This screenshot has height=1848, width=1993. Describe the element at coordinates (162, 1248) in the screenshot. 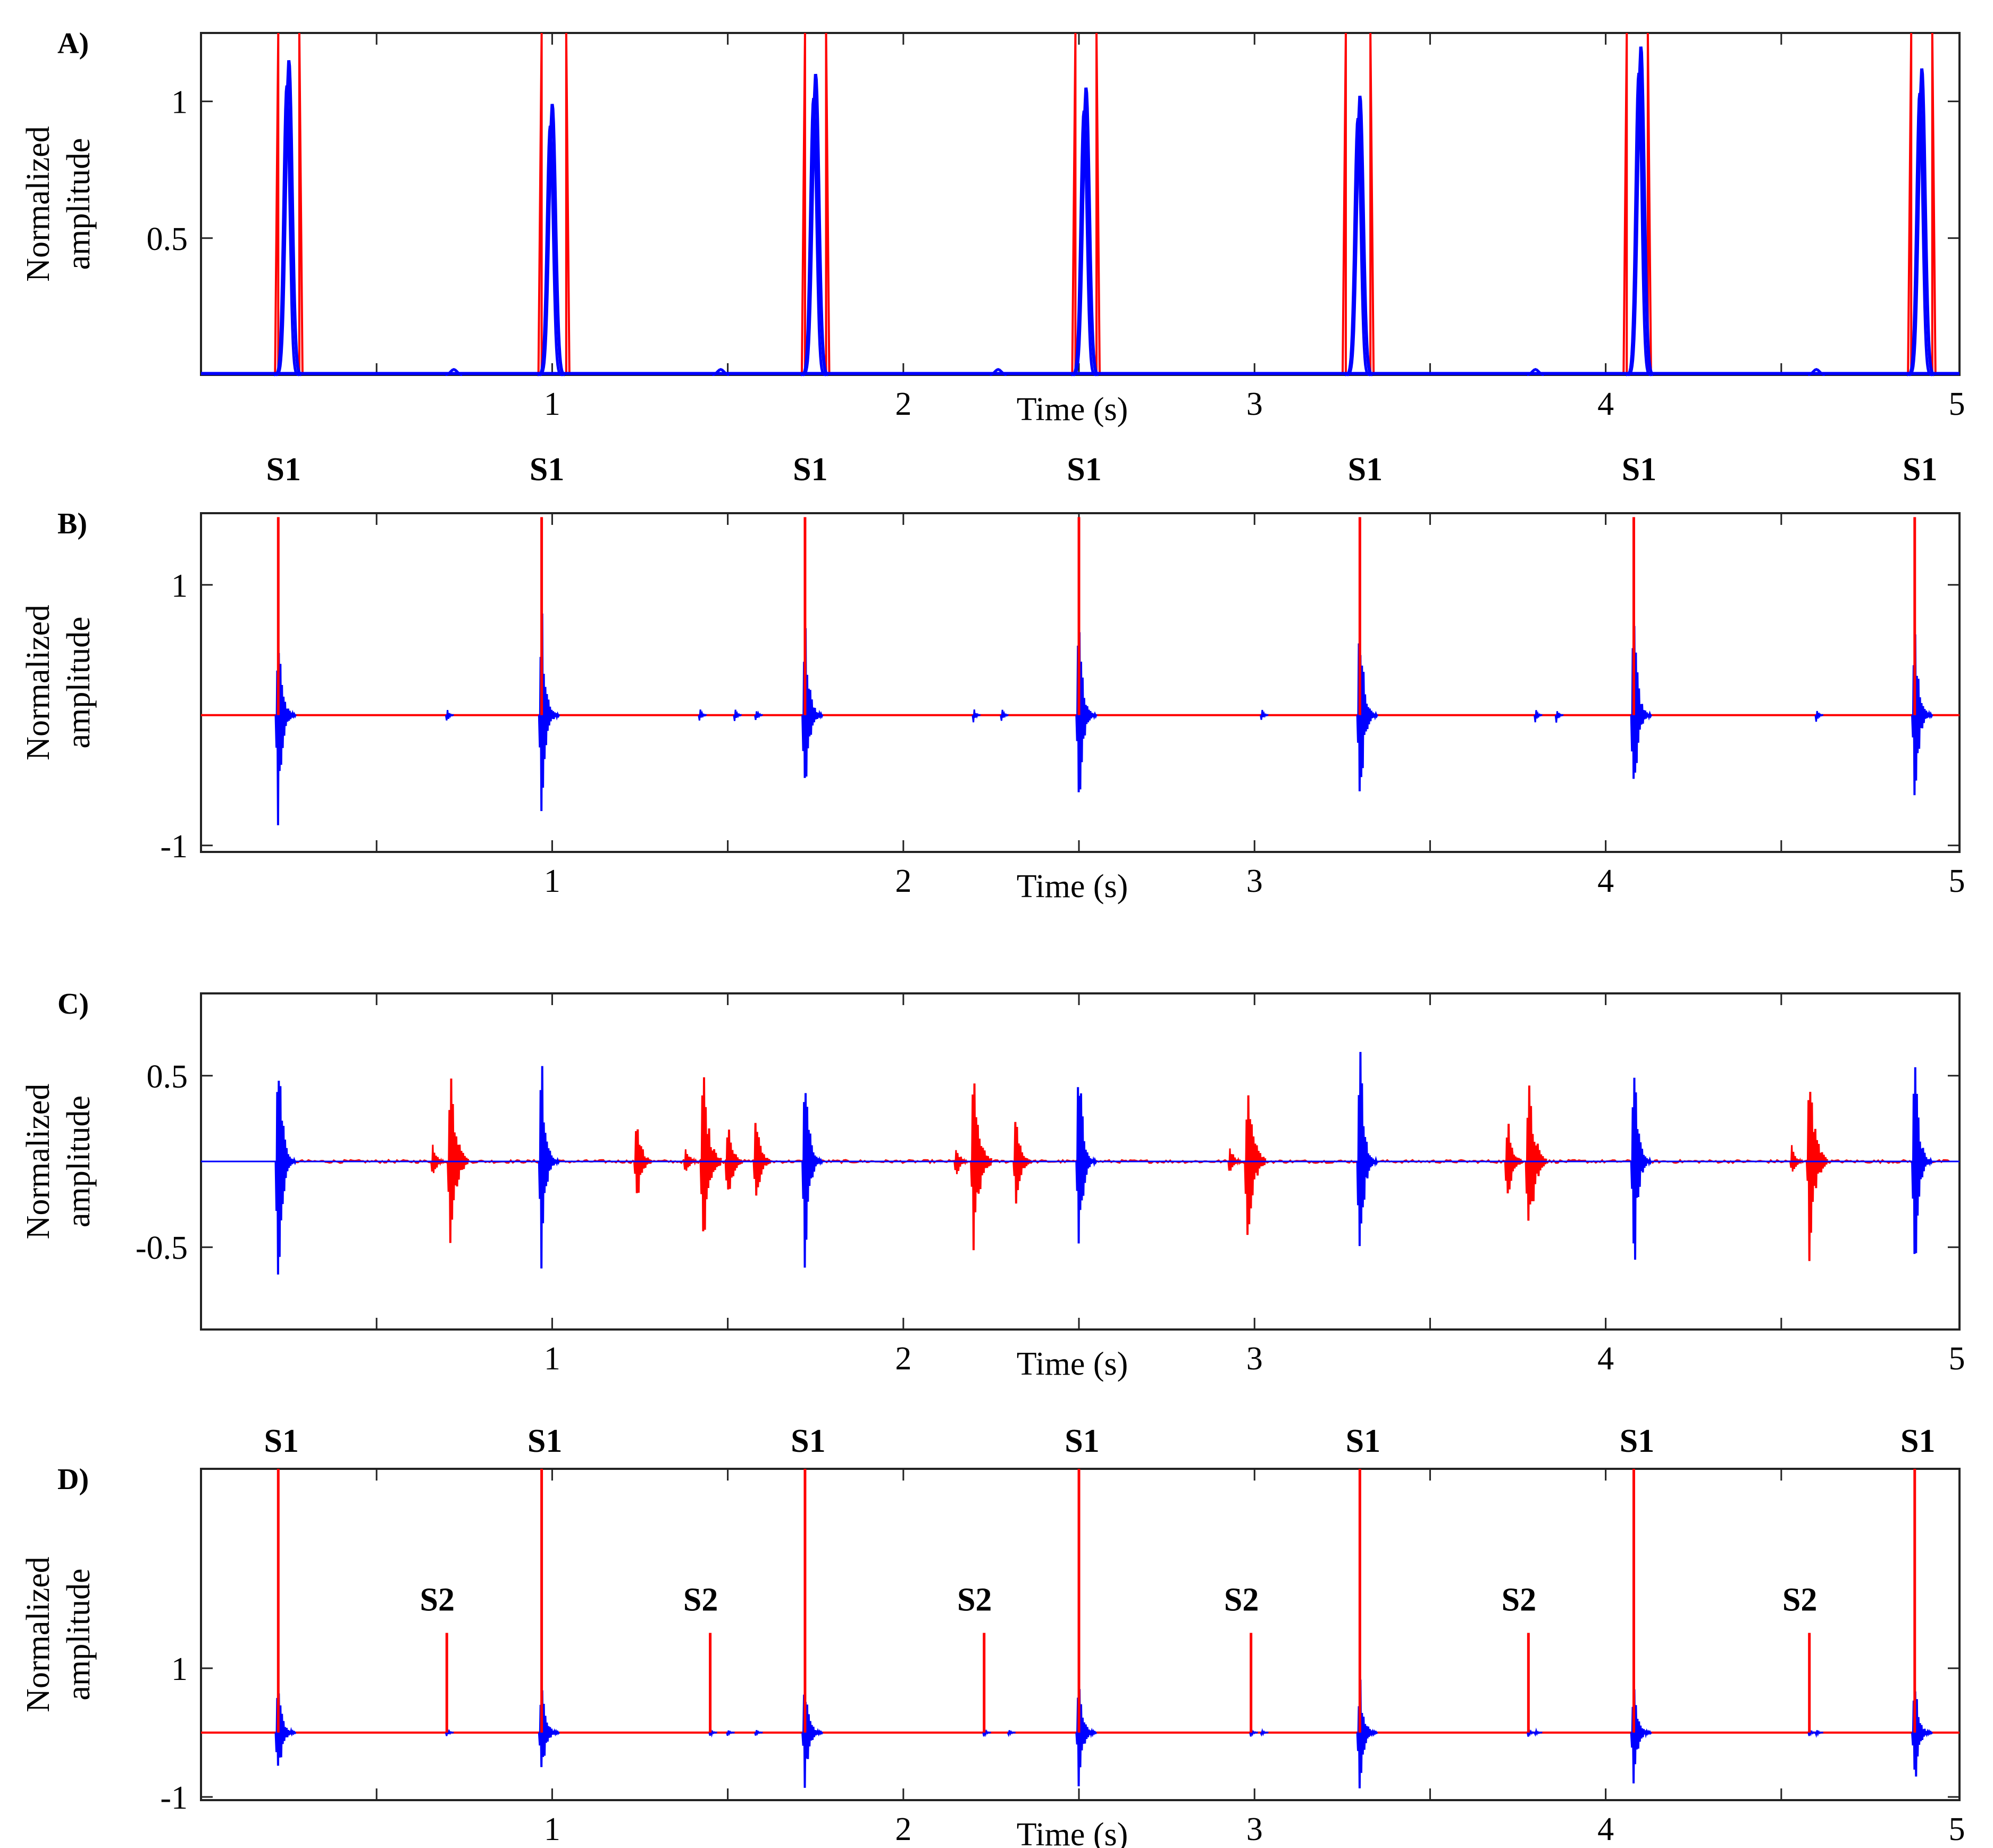

I see `y-tick-label: -0.5` at that location.